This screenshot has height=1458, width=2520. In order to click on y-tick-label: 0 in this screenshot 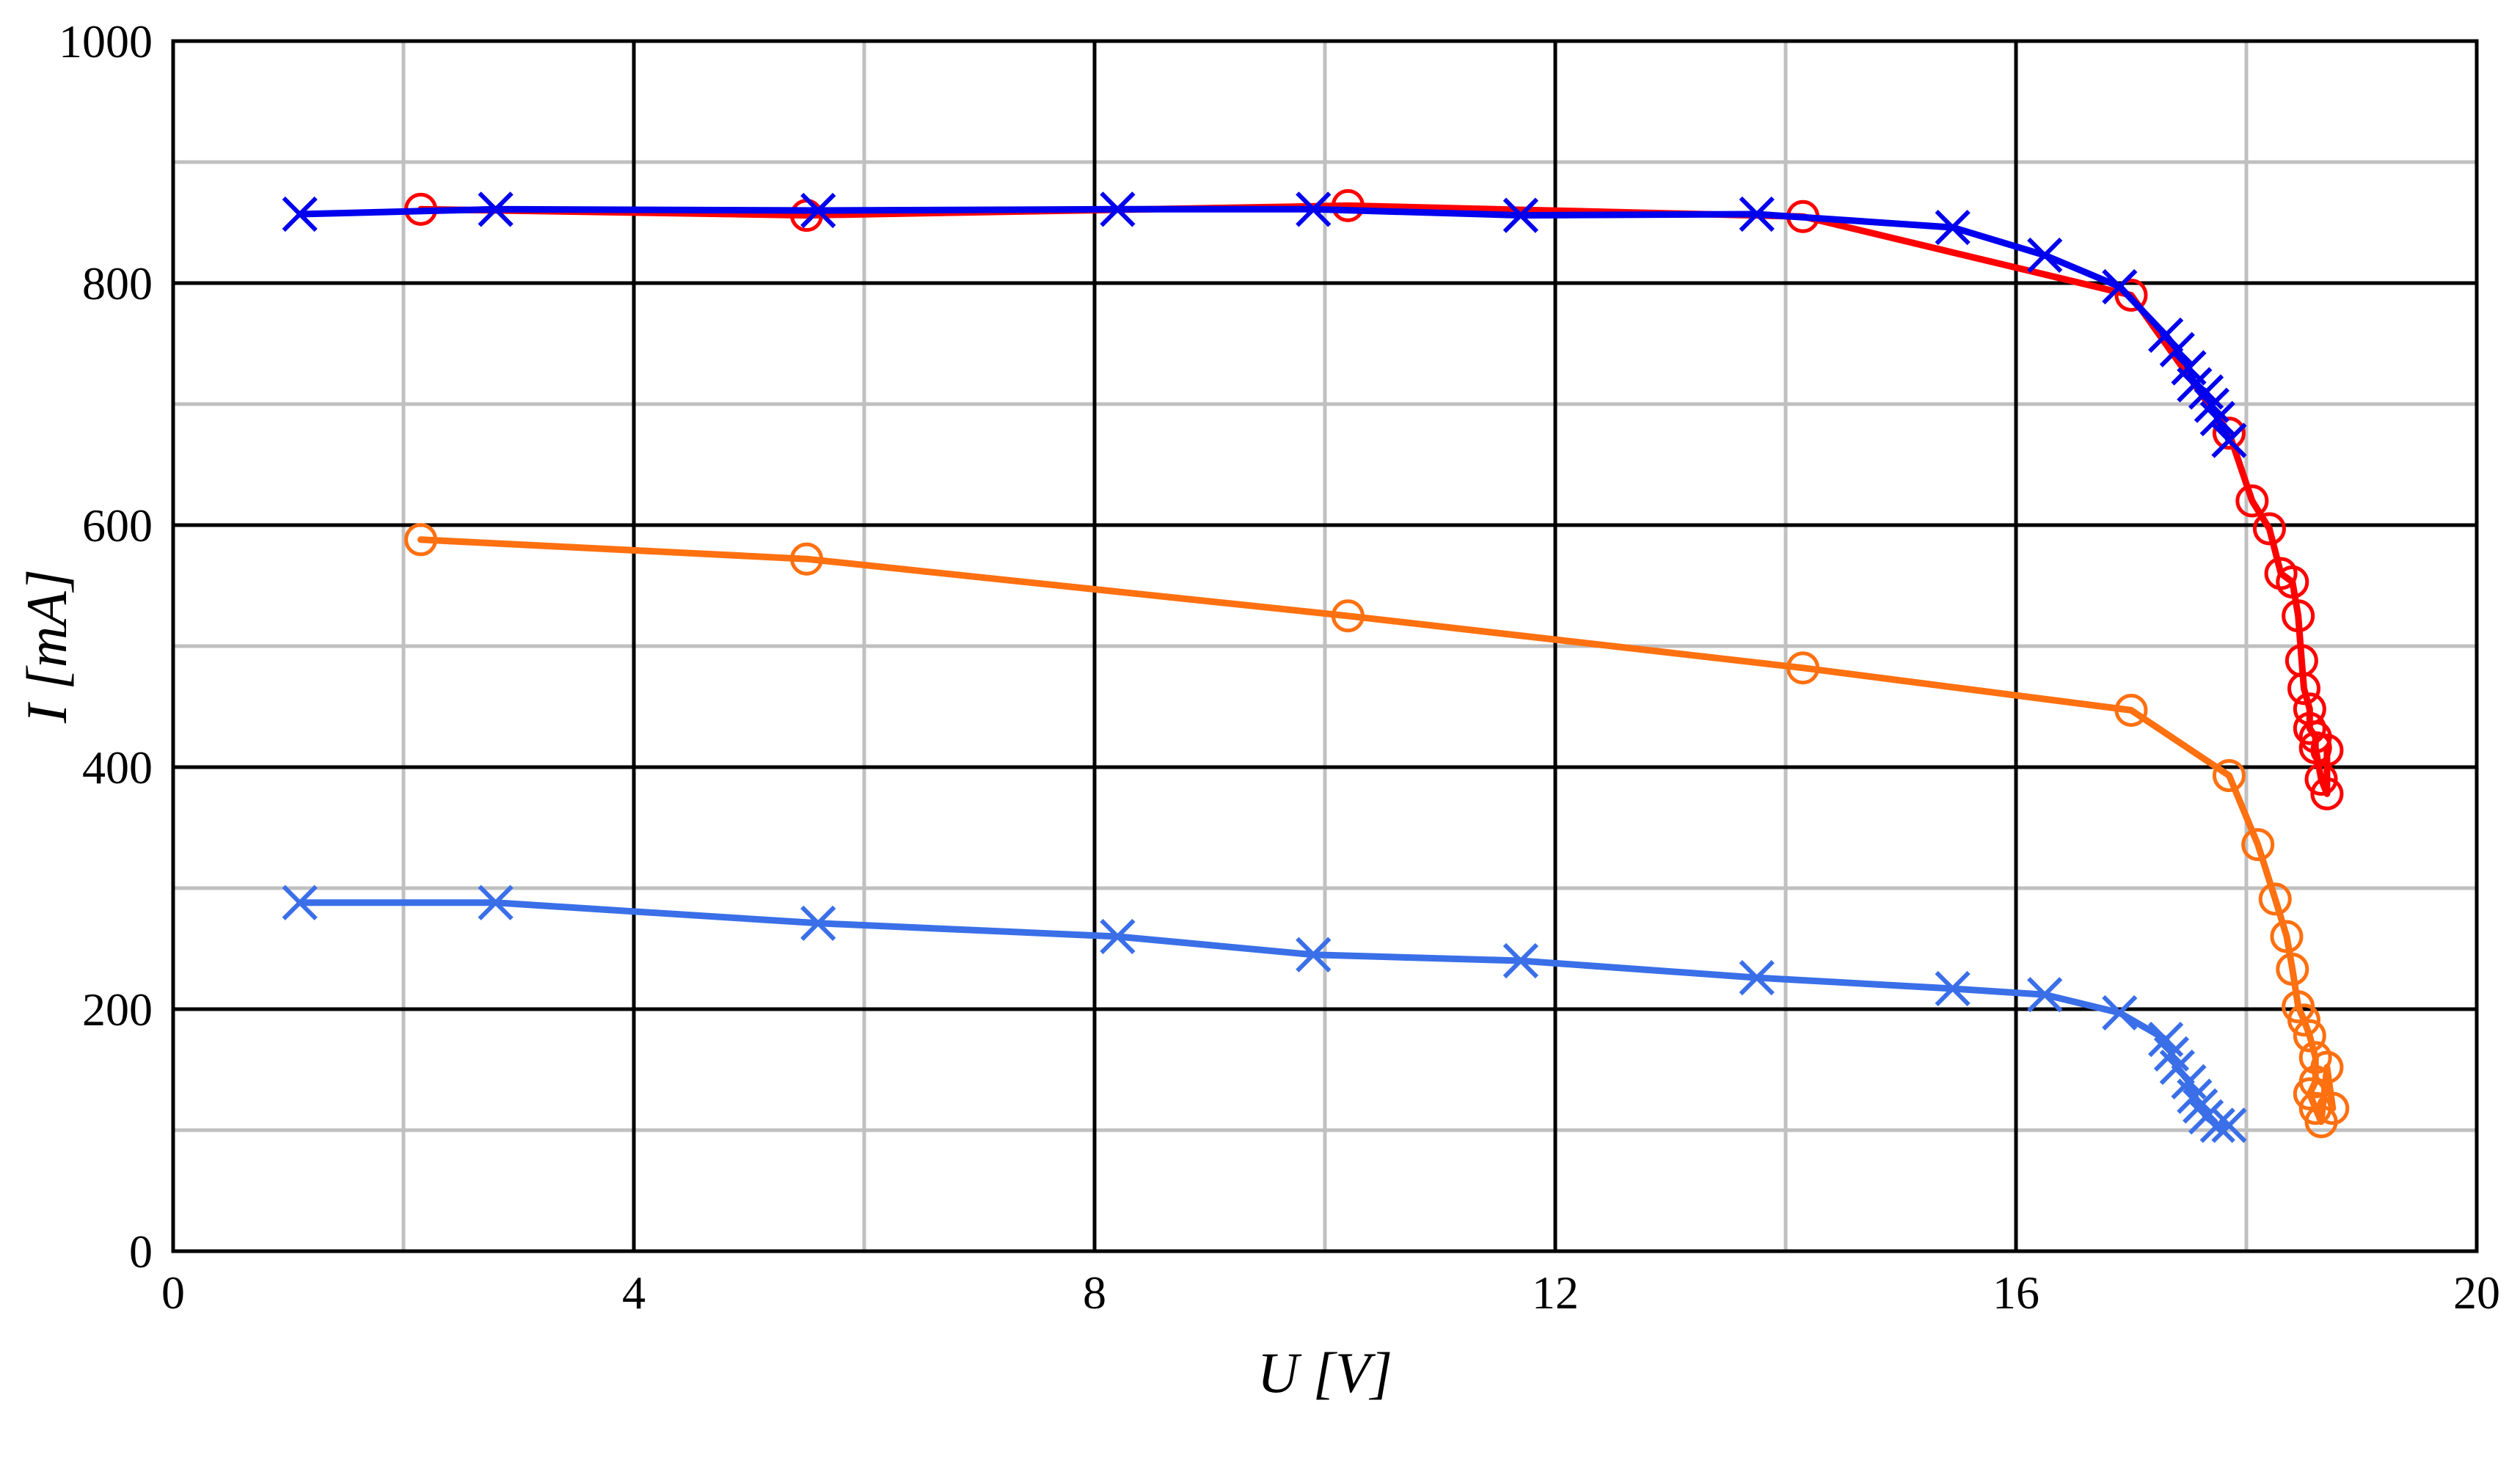, I will do `click(141, 1252)`.